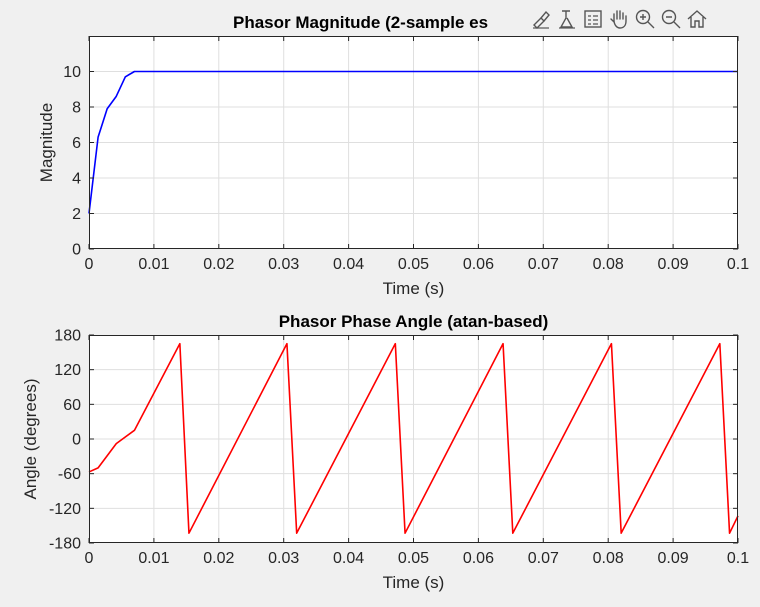 The width and height of the screenshot is (760, 607). Describe the element at coordinates (543, 558) in the screenshot. I see `phase-x-tick-label: 0.07` at that location.